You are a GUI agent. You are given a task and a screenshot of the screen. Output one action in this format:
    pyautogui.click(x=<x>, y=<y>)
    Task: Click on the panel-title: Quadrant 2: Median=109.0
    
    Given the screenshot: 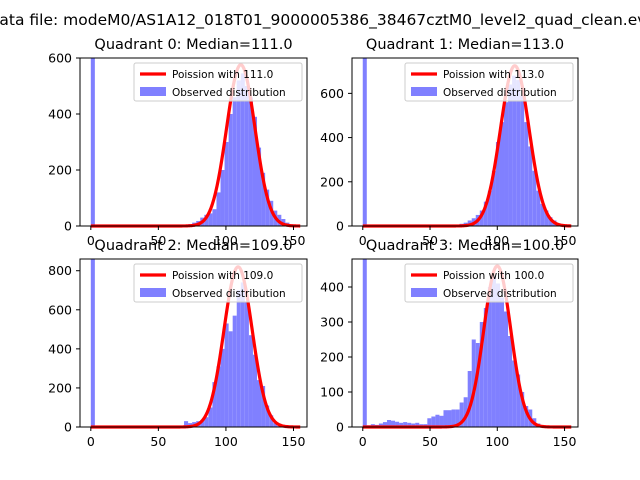 What is the action you would take?
    pyautogui.click(x=193, y=246)
    